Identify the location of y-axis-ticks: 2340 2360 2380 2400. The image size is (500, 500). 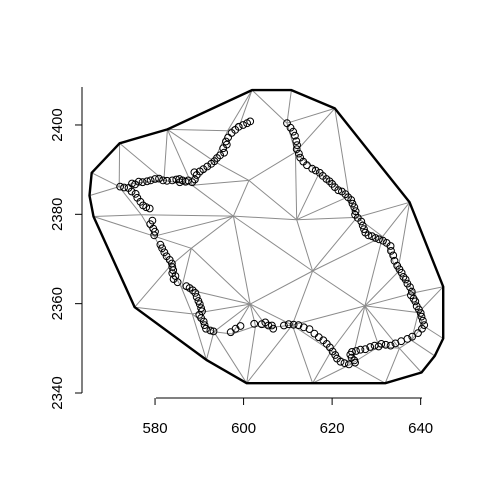
(65, 259).